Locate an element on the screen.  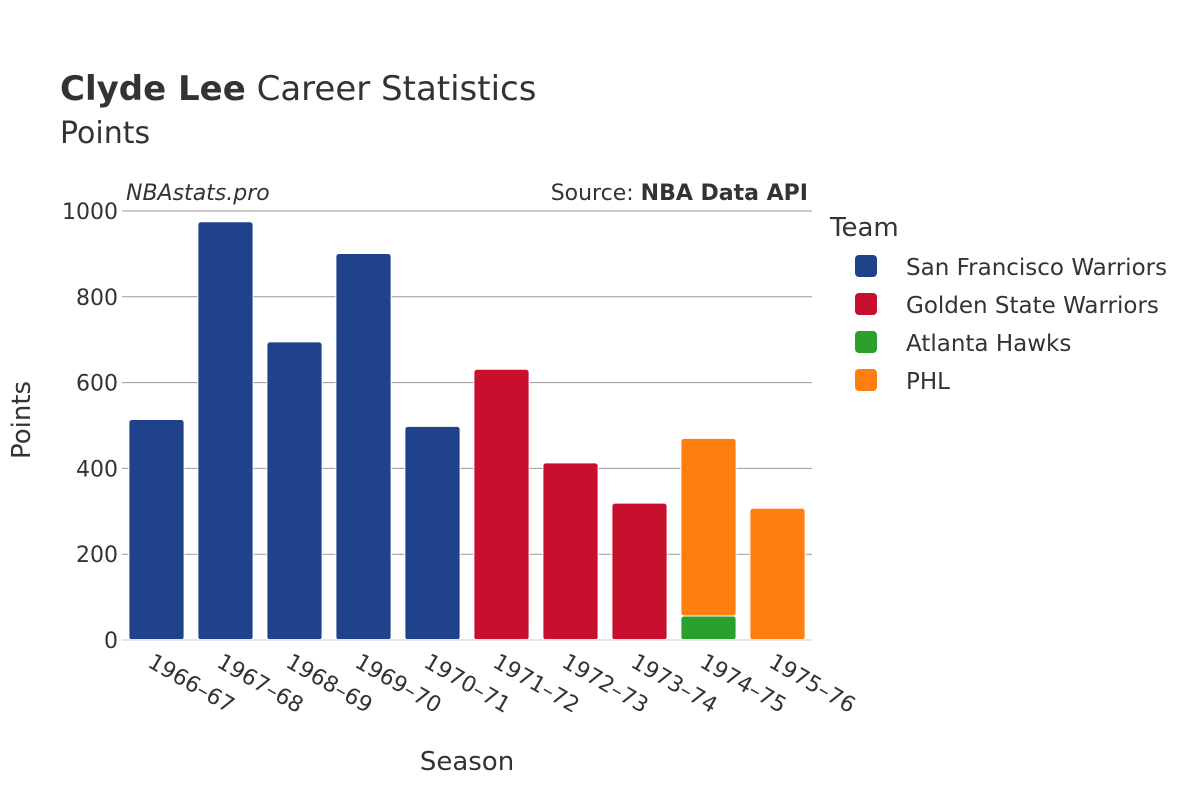
bar-1969–70-san-francisco-warriors is located at coordinates (363, 446).